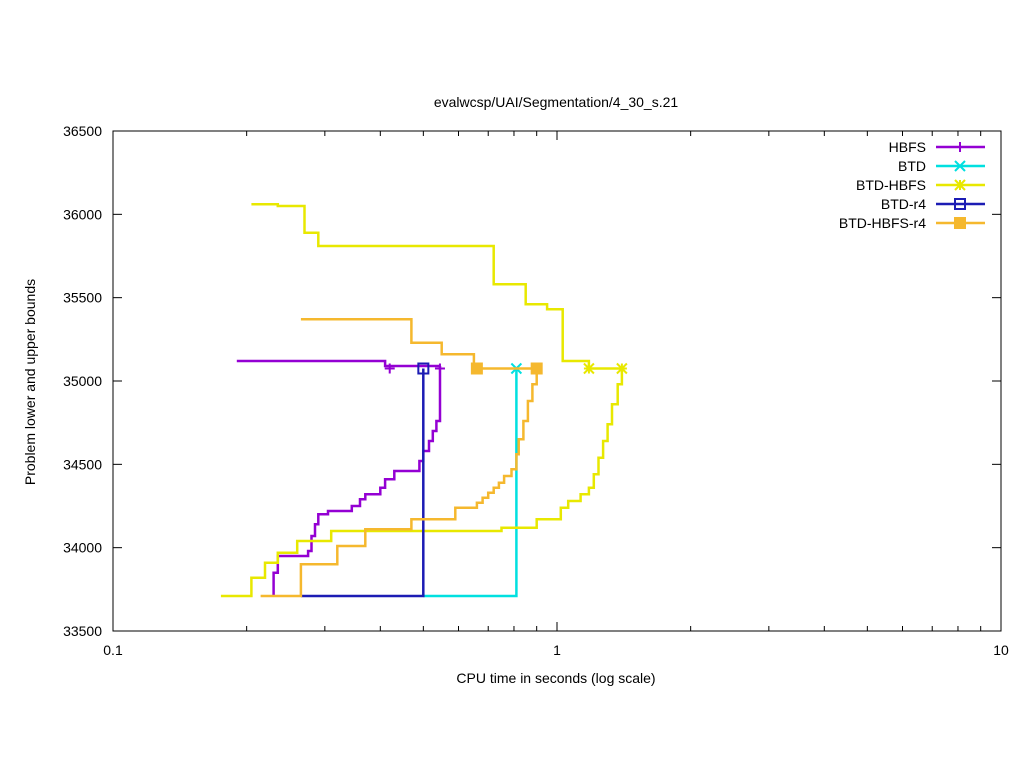  What do you see at coordinates (1001, 650) in the screenshot?
I see `x-tick-label: 10` at bounding box center [1001, 650].